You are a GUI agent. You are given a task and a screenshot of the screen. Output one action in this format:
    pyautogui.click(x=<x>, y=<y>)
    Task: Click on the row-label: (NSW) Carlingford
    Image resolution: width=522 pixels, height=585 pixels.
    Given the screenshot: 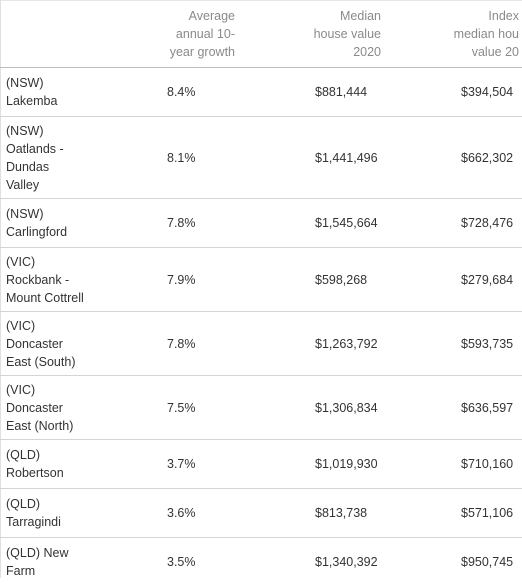 What is the action you would take?
    pyautogui.click(x=36, y=223)
    